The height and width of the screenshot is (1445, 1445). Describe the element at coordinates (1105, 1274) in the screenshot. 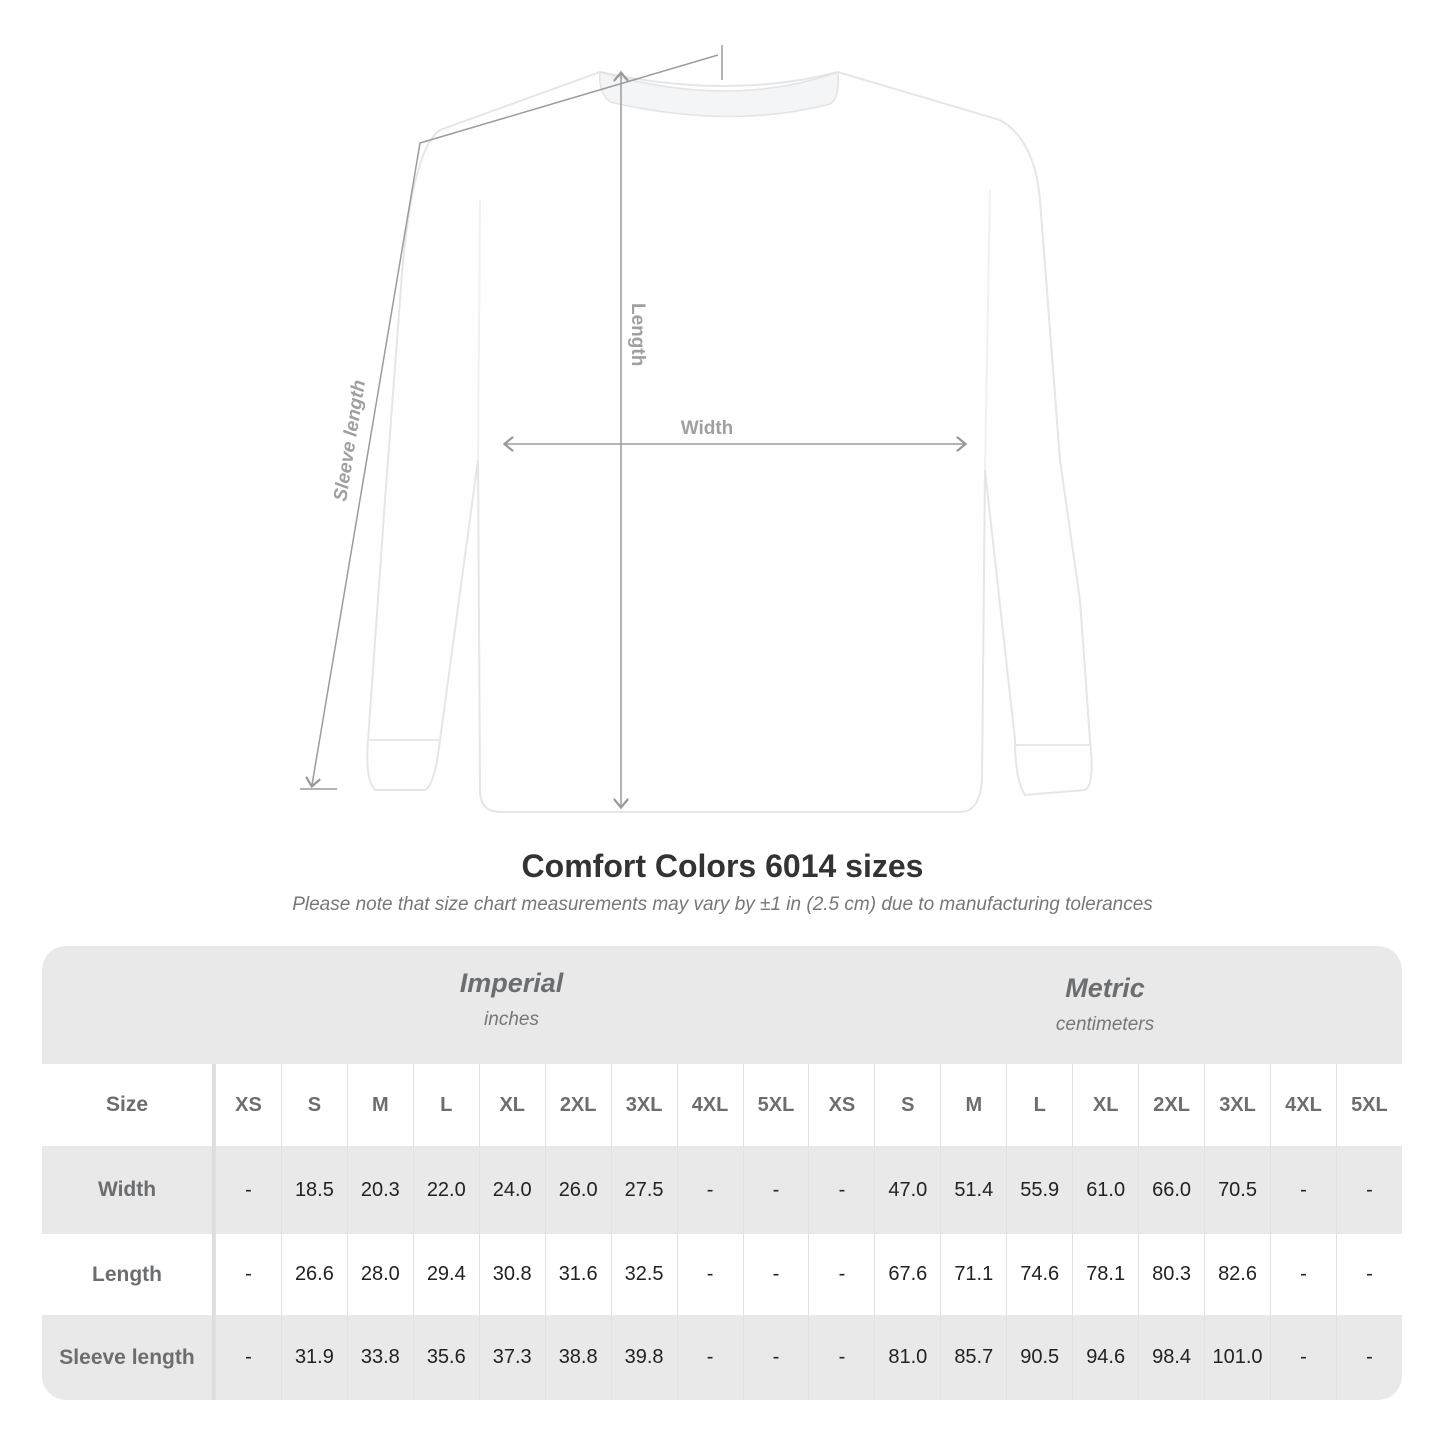

I see `metric-value-cell: 78.1` at that location.